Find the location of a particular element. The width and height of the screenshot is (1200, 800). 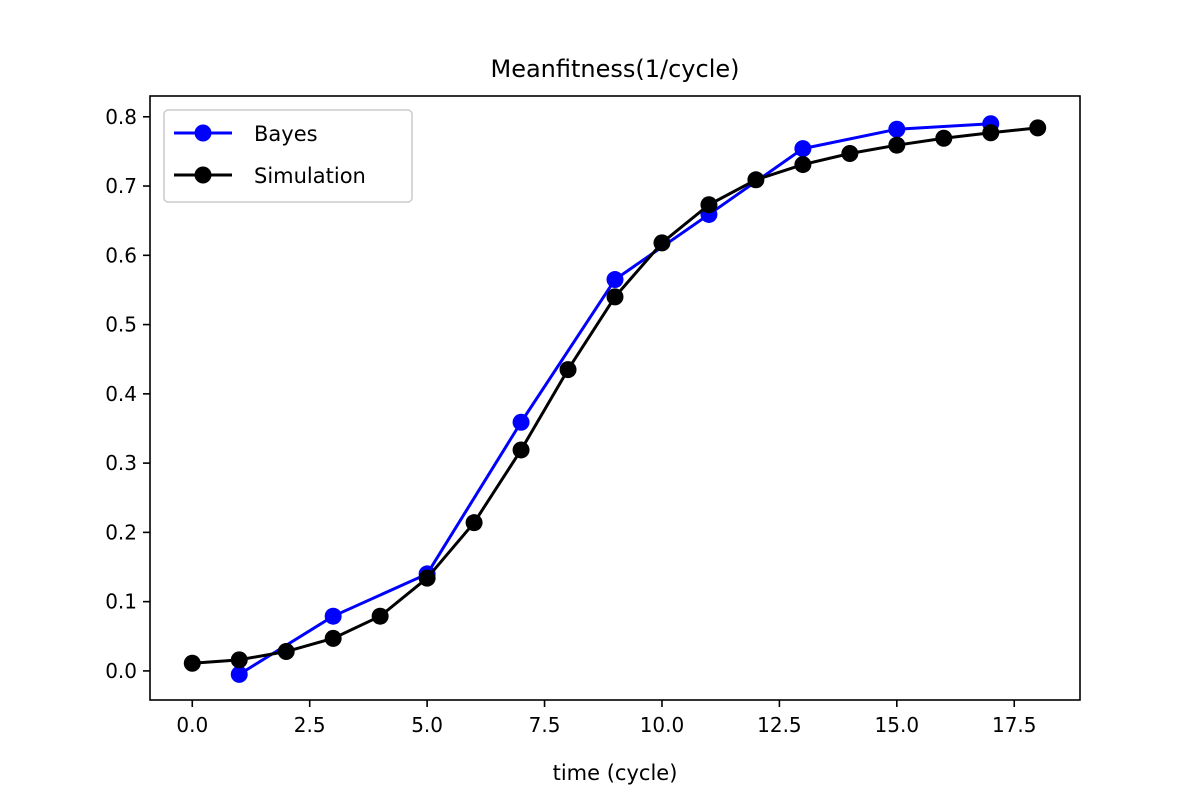

x-tick-label: 5.0 is located at coordinates (427, 725).